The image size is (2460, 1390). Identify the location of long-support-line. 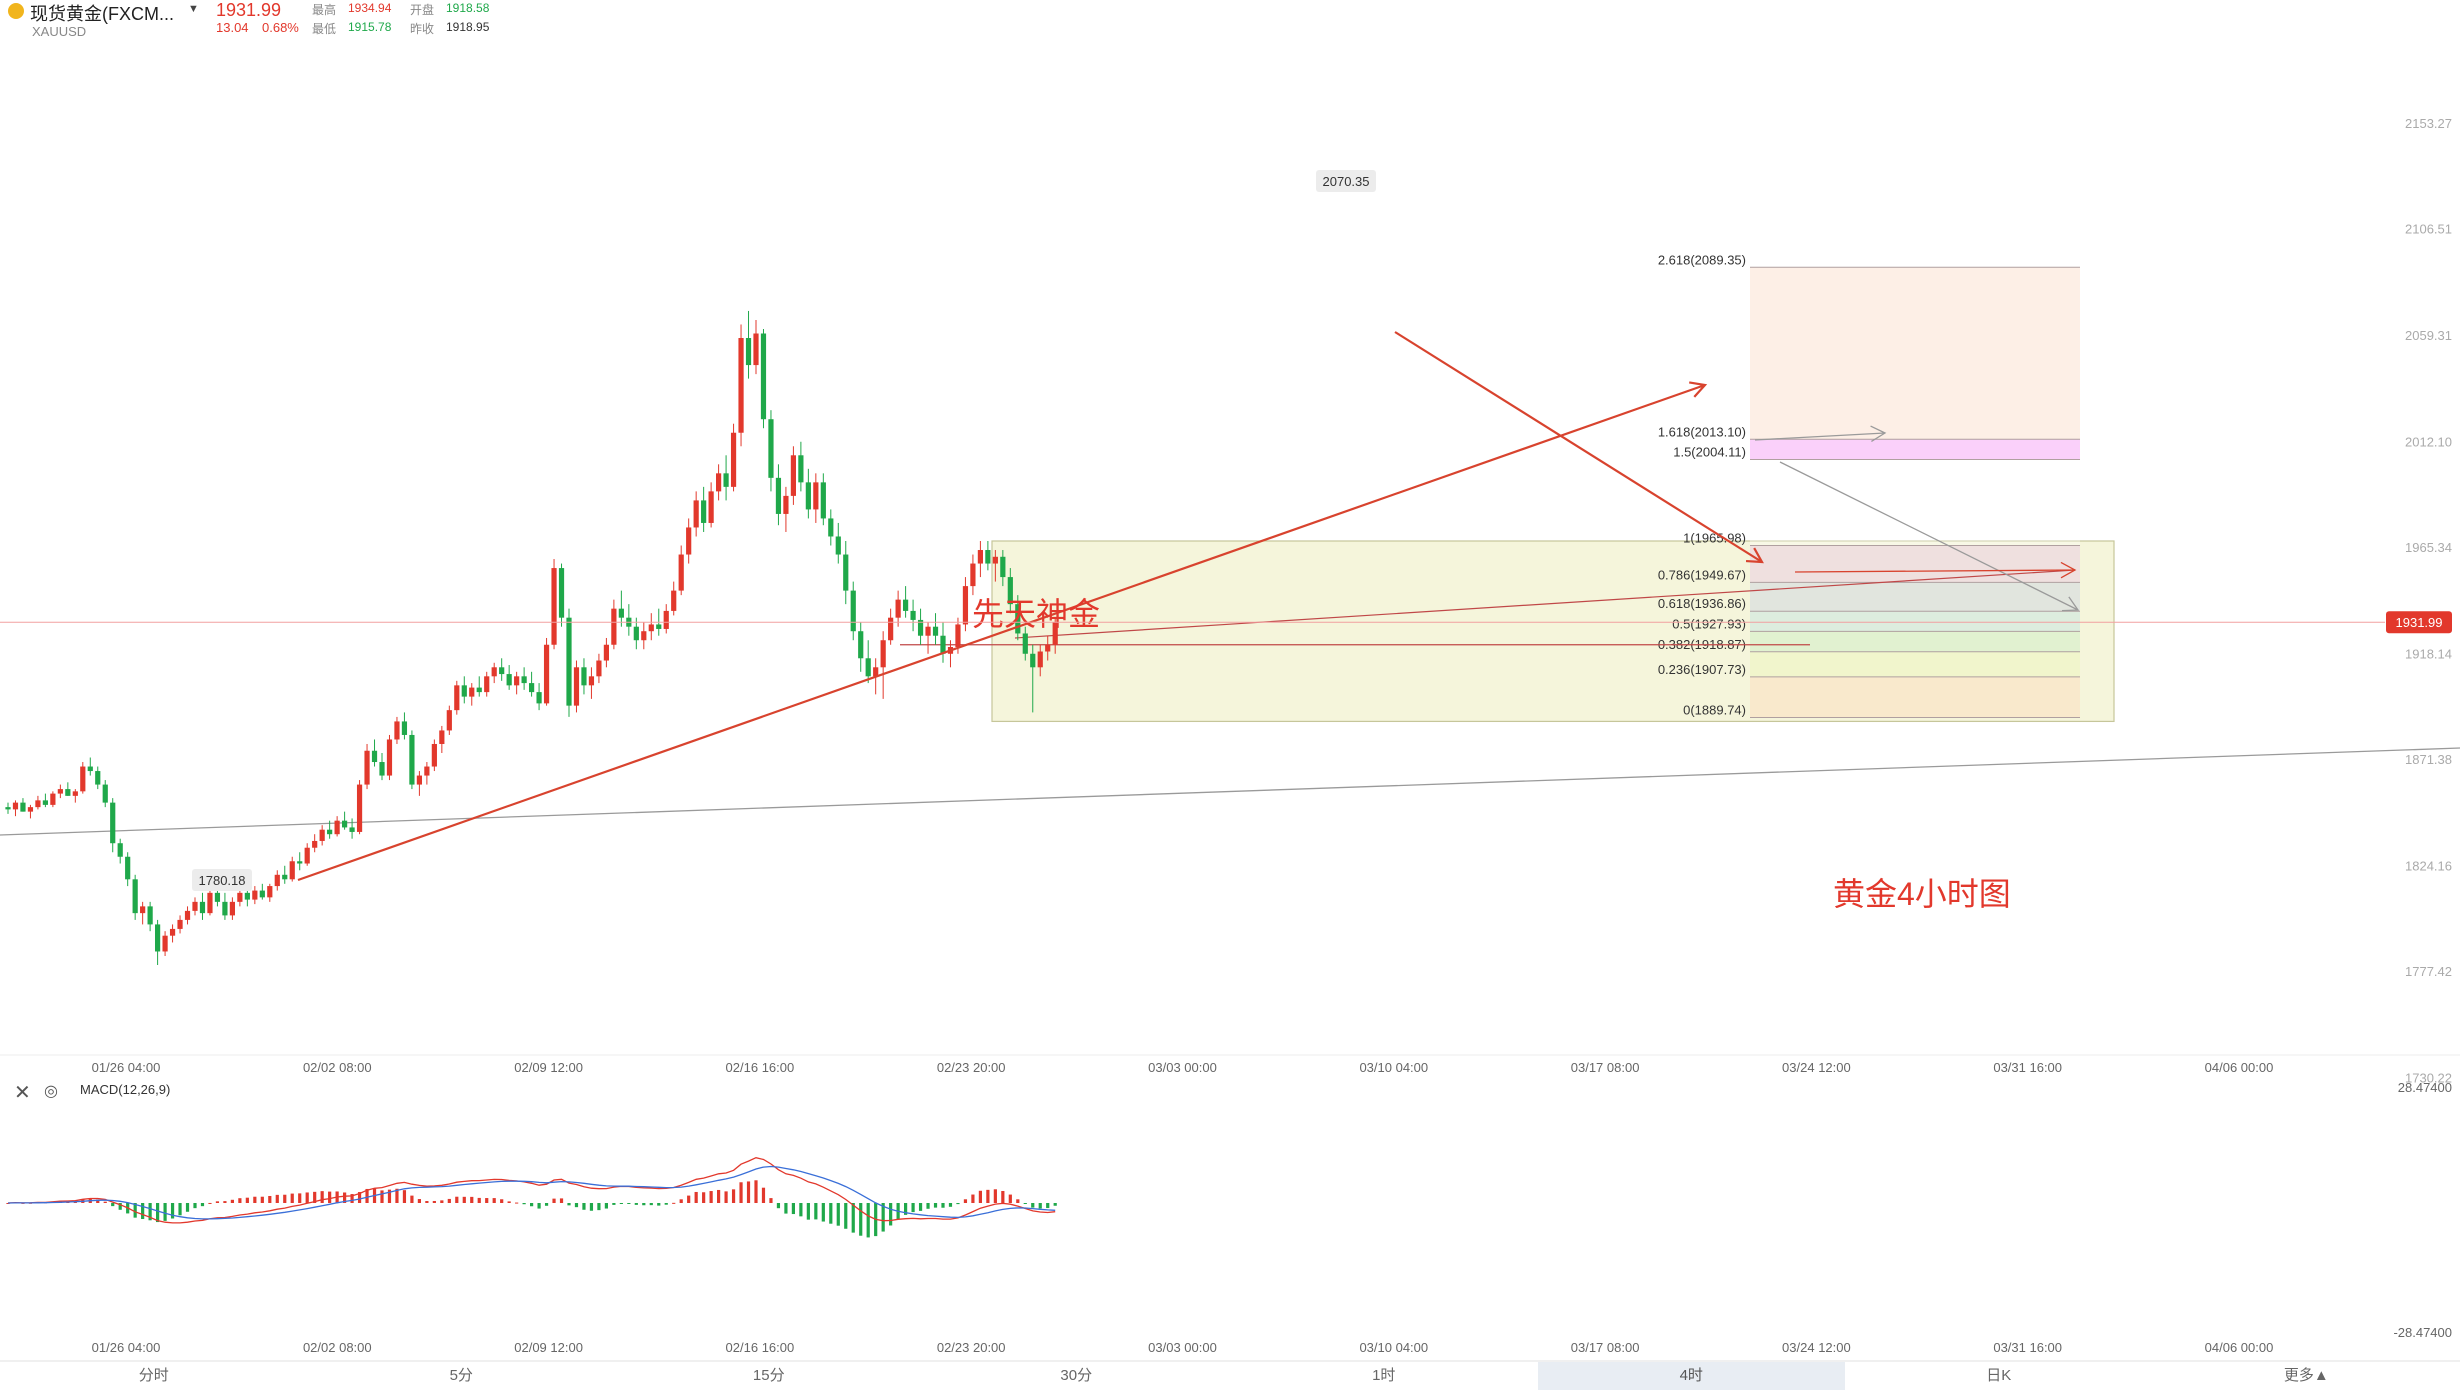
(1230, 791).